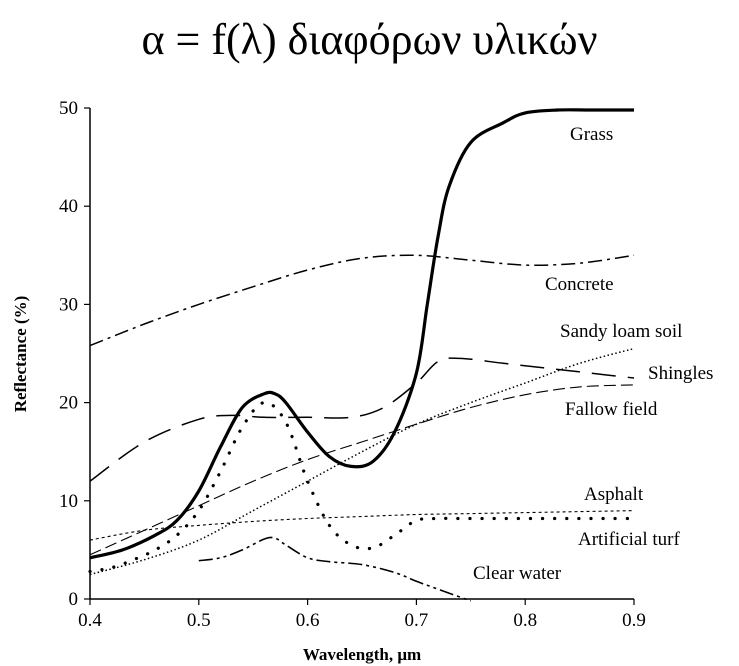  What do you see at coordinates (68, 501) in the screenshot?
I see `y-tick-label: 10` at bounding box center [68, 501].